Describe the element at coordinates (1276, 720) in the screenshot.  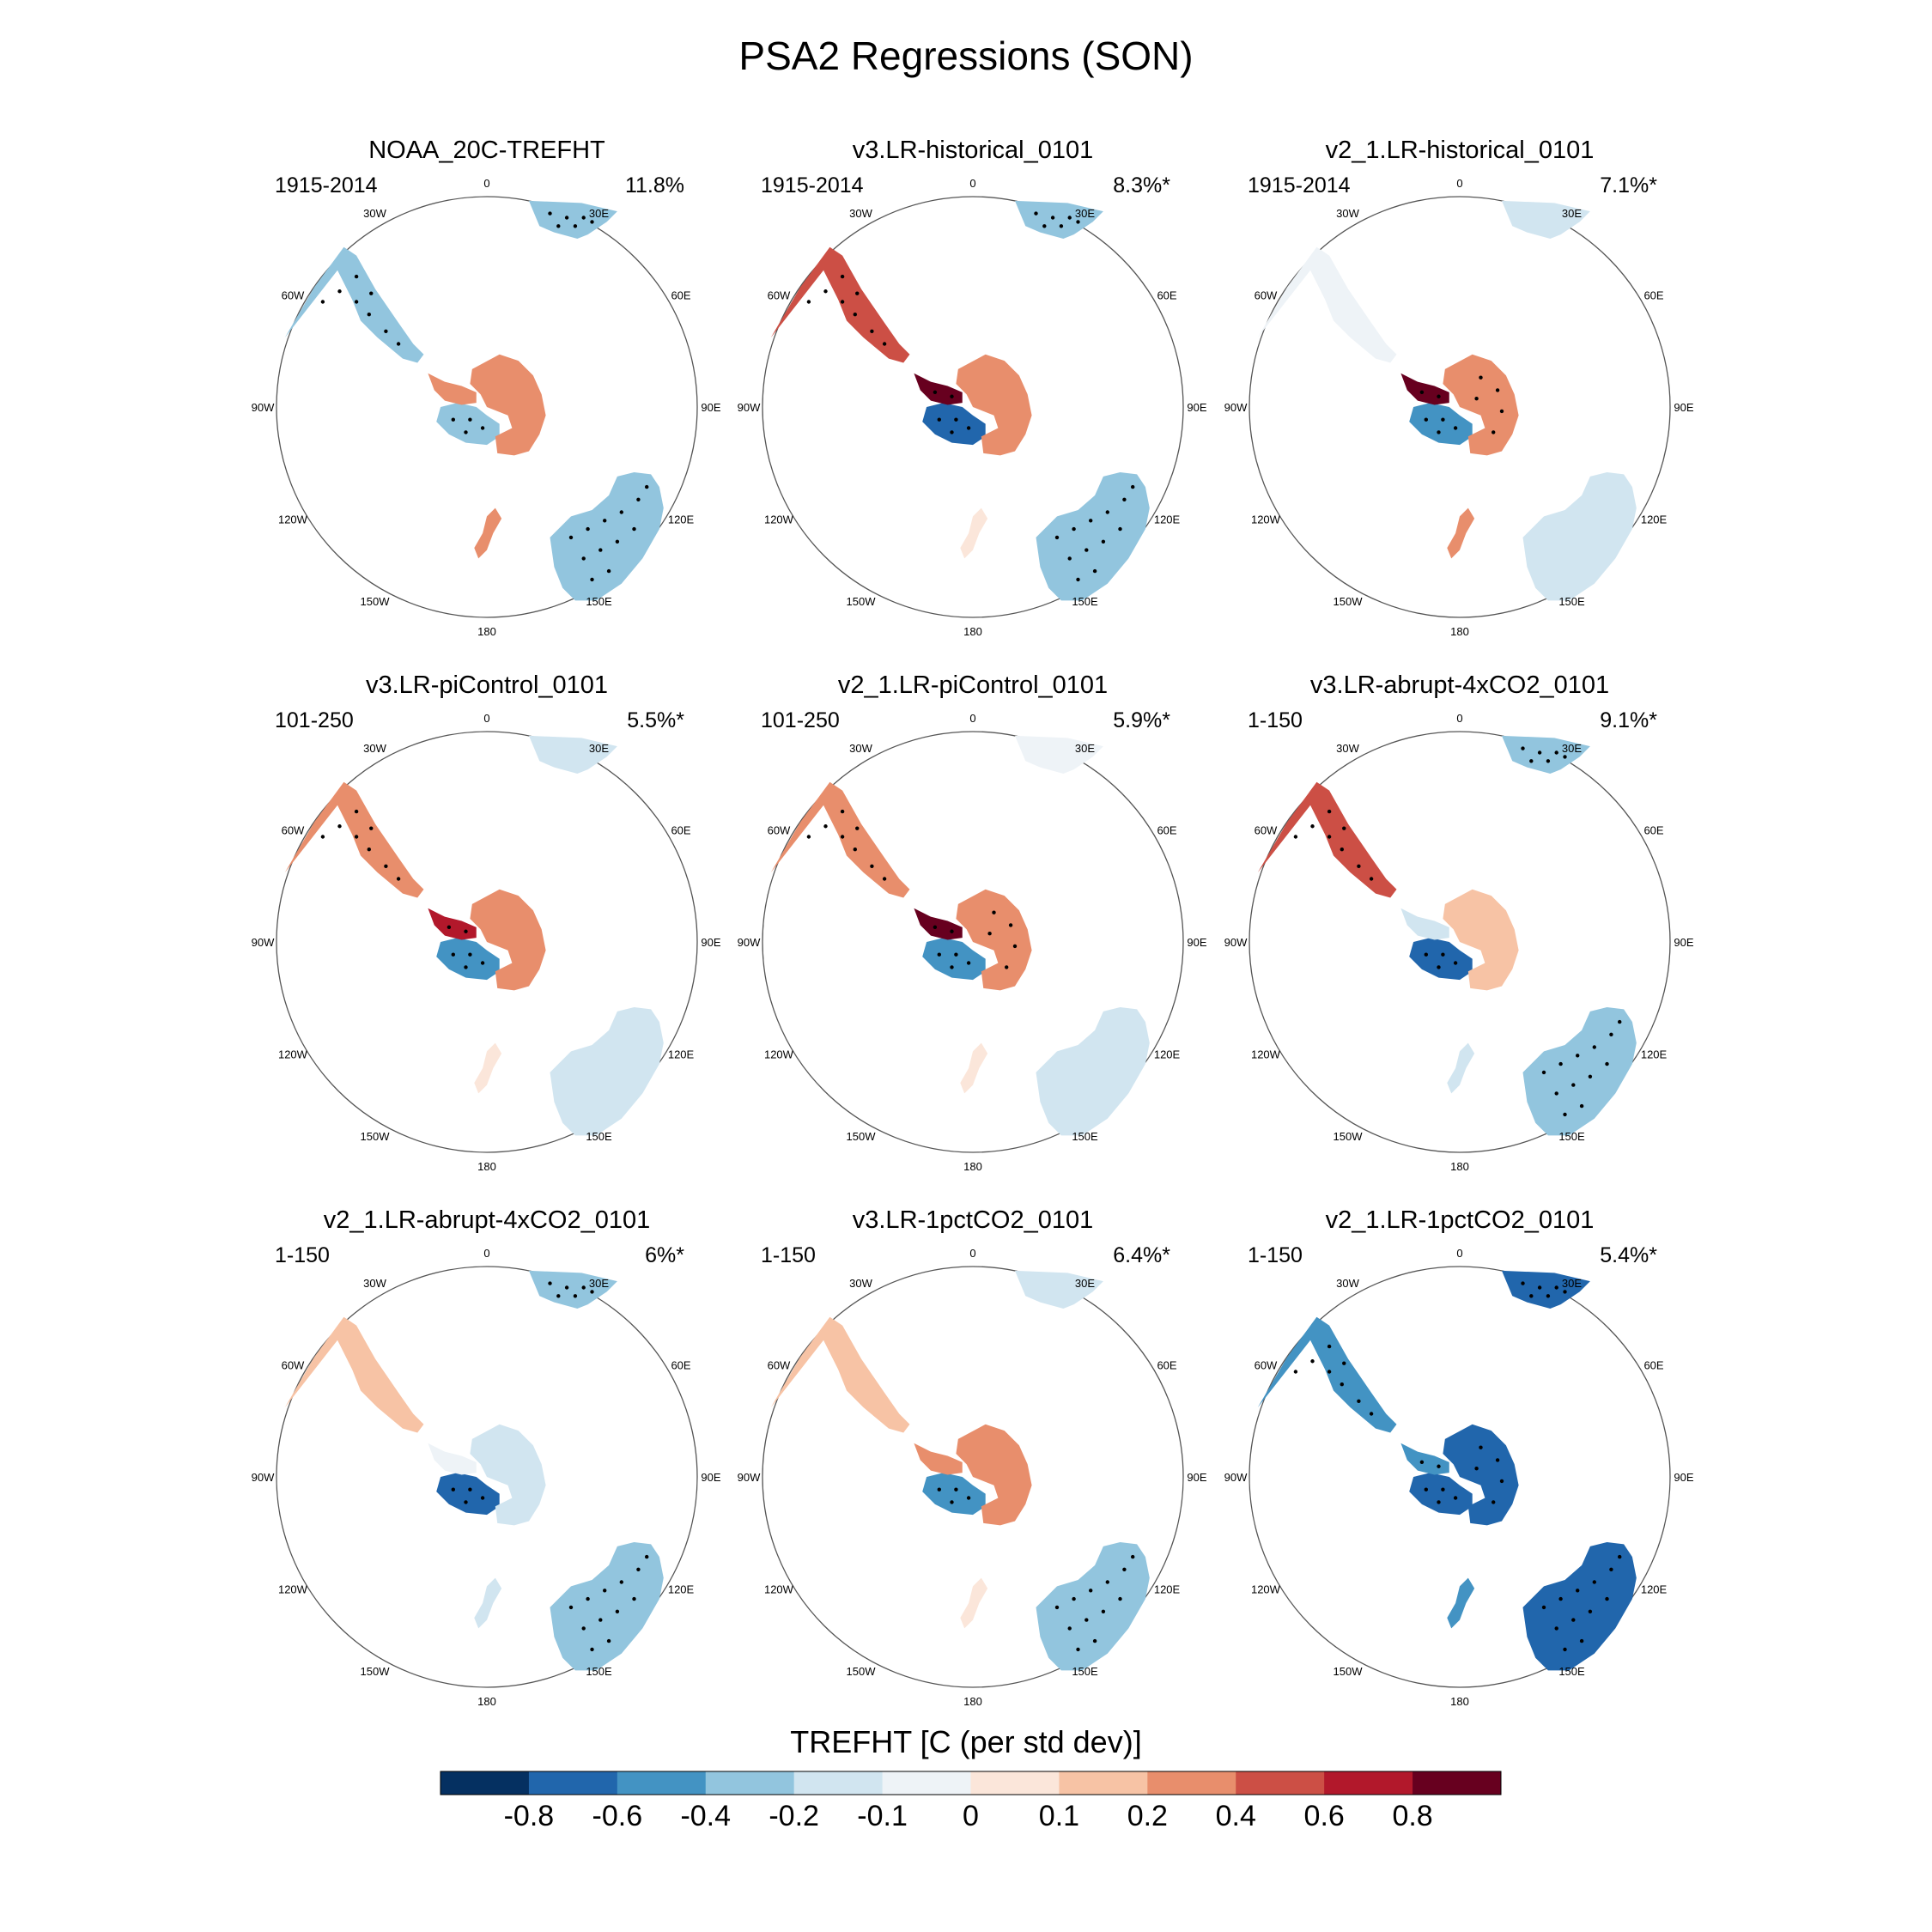
I see `panel-period: 1-150` at that location.